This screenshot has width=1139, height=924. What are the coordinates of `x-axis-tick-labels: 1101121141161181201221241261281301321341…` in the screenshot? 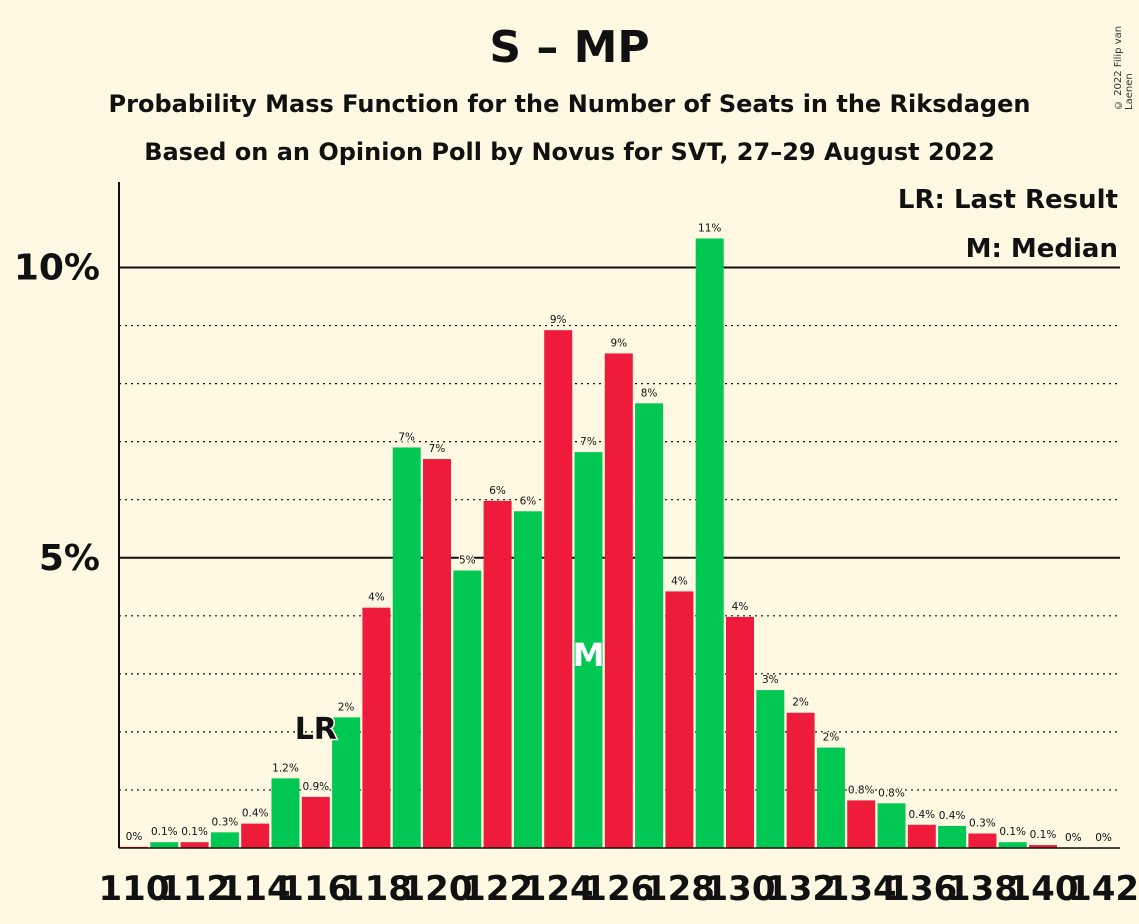 It's located at (619, 889).